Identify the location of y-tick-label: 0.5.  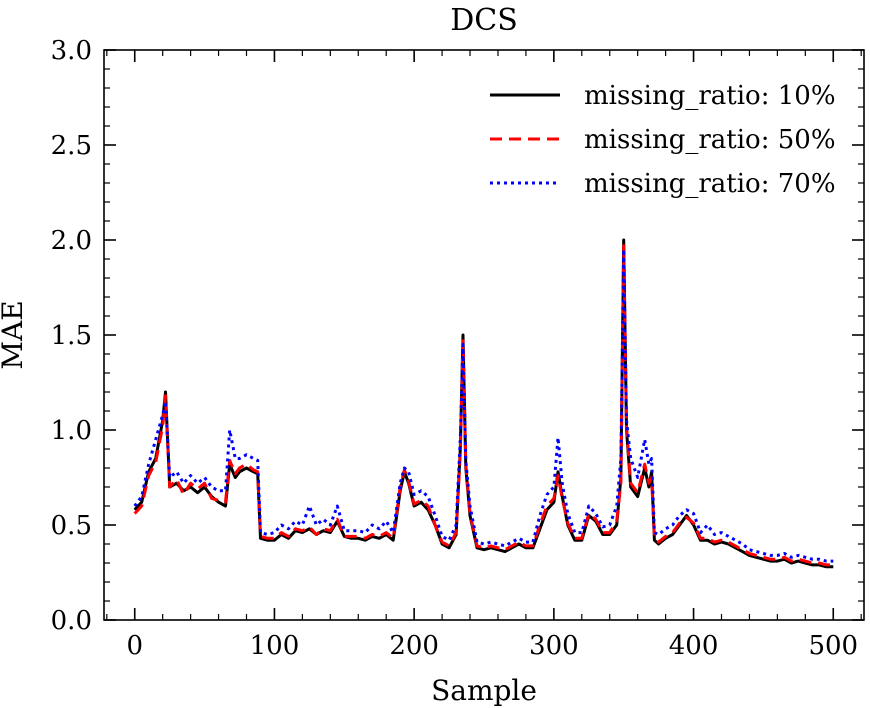
(71, 526).